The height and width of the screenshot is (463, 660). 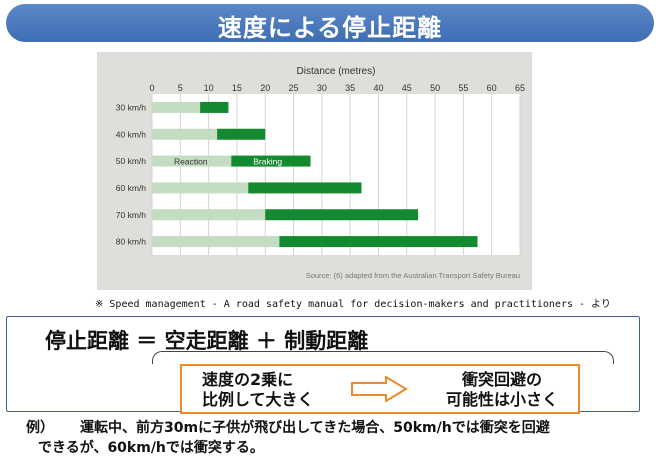 I want to click on left-line-2: 比例して大きく, so click(x=258, y=399).